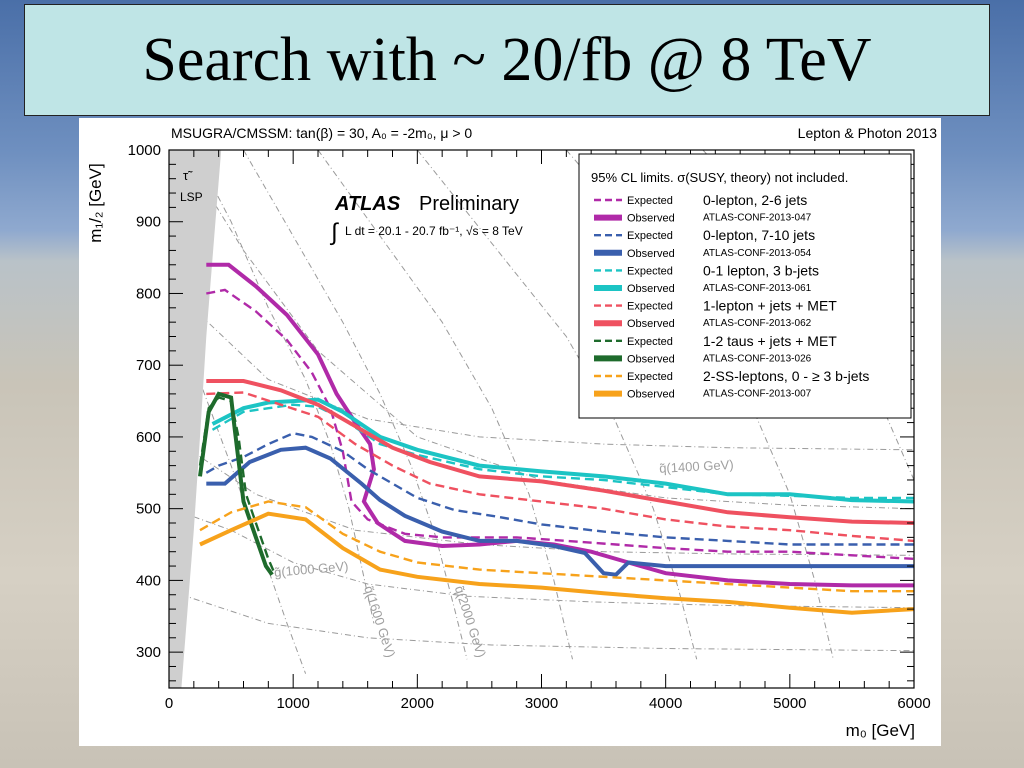  Describe the element at coordinates (913, 703) in the screenshot. I see `x-tick-label: 6000` at that location.